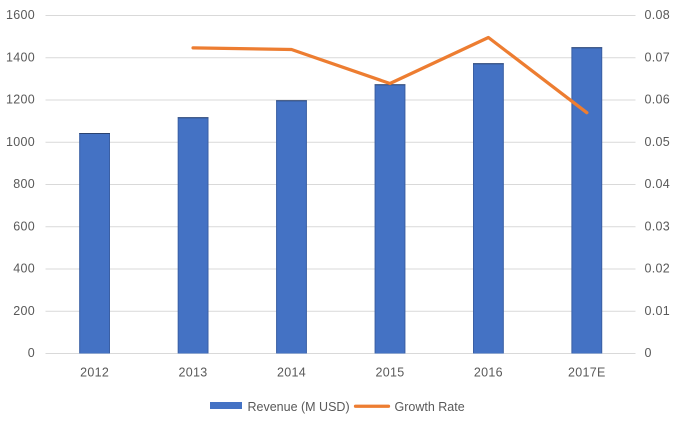  Describe the element at coordinates (658, 100) in the screenshot. I see `svg-text: 0.06` at that location.